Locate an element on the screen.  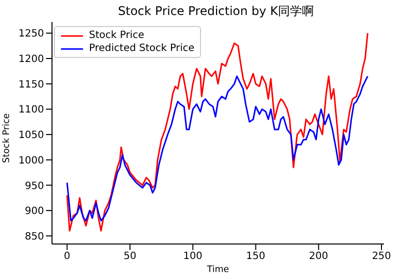
y-tick-label: 1050 is located at coordinates (31, 136).